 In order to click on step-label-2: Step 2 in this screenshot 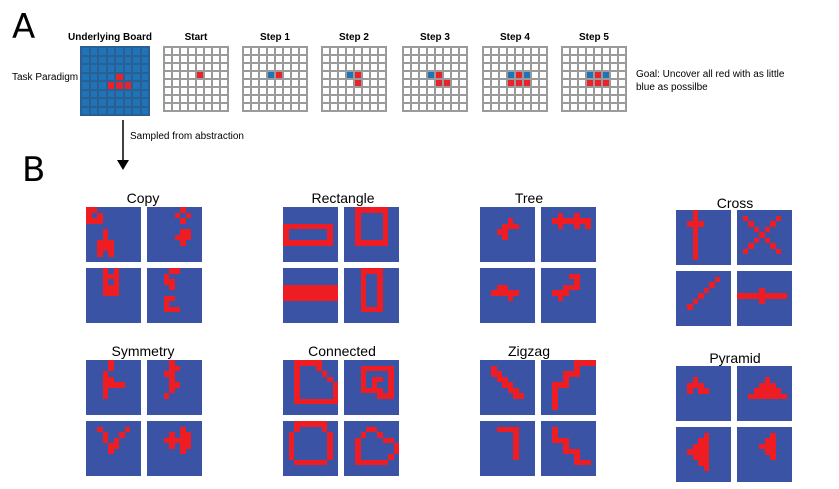, I will do `click(353, 37)`.